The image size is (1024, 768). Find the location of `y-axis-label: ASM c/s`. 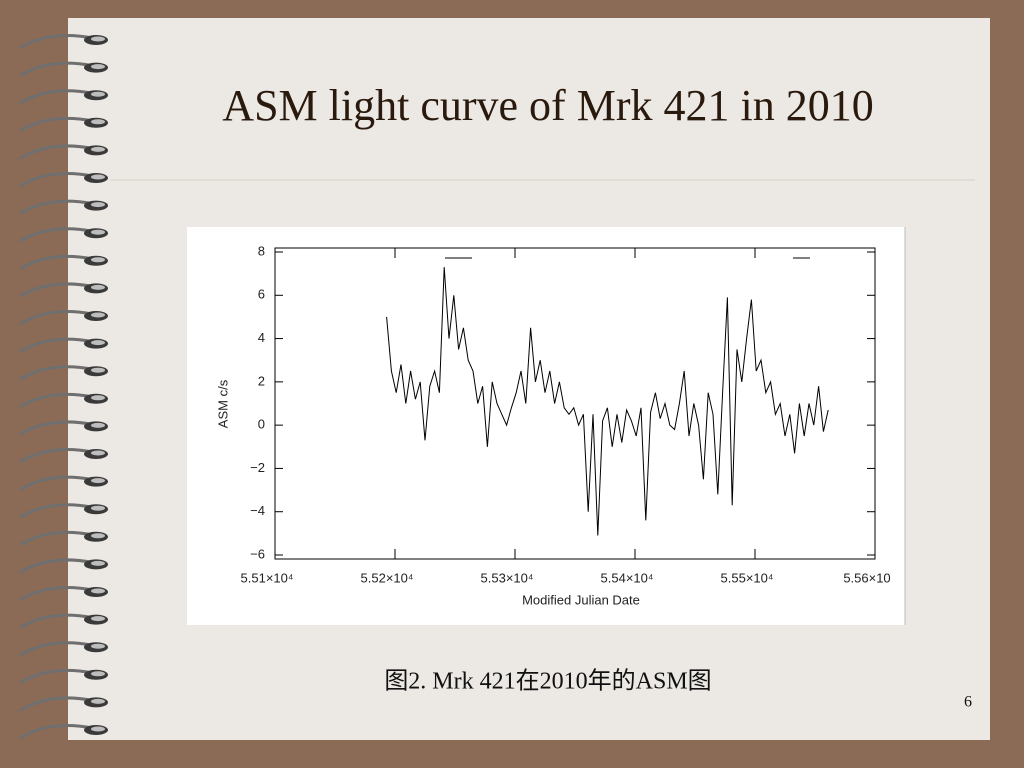

y-axis-label: ASM c/s is located at coordinates (222, 403).